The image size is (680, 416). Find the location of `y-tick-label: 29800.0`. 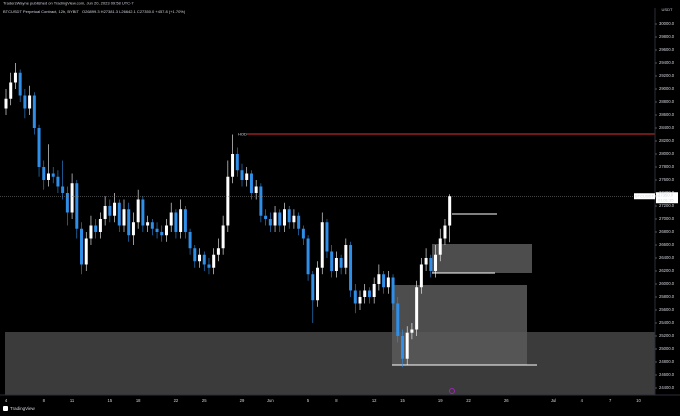

y-tick-label: 29800.0 is located at coordinates (667, 36).